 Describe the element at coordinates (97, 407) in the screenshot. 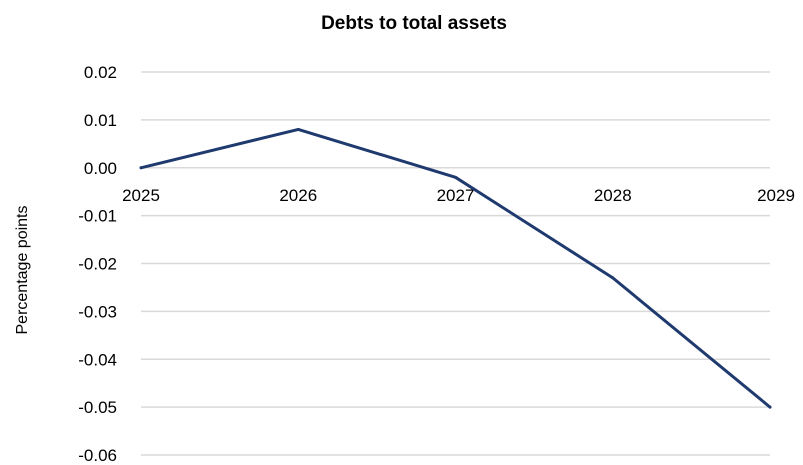

I see `y-tick-label: -0.05` at that location.